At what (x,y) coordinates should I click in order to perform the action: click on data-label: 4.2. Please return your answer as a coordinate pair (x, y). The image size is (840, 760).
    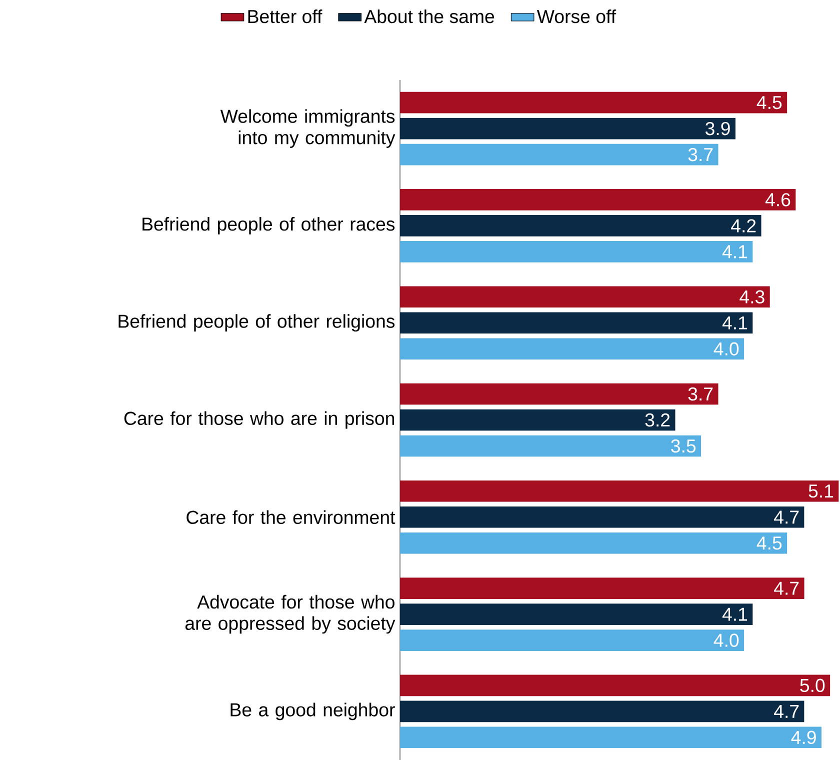
    Looking at the image, I should click on (743, 225).